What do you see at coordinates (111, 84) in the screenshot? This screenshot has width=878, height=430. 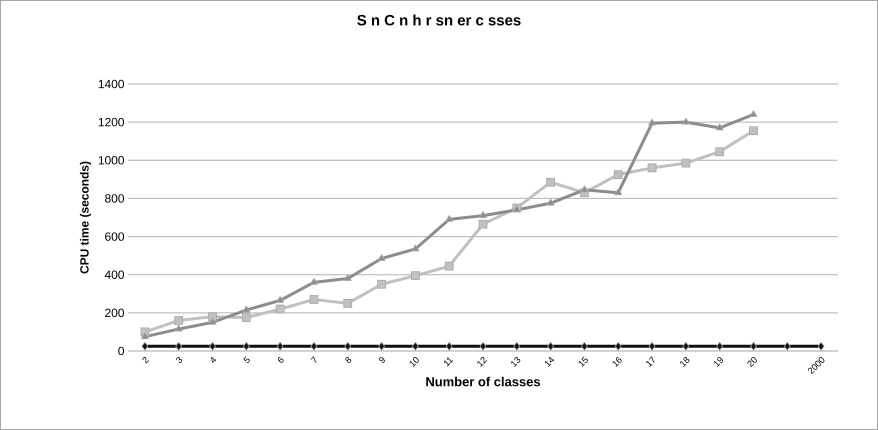 I see `y-tick-label: 1400` at bounding box center [111, 84].